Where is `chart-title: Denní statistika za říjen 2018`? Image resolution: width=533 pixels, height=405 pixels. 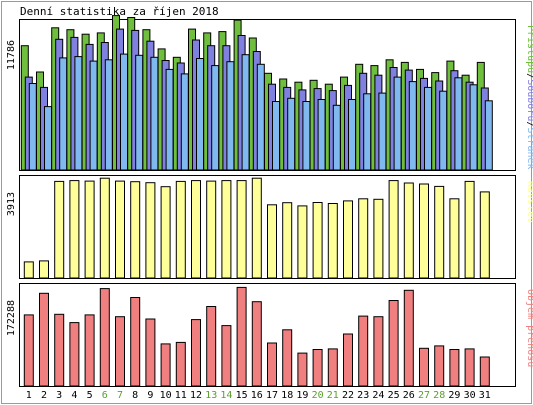 chart-title: Denní statistika za říjen 2018 is located at coordinates (119, 11).